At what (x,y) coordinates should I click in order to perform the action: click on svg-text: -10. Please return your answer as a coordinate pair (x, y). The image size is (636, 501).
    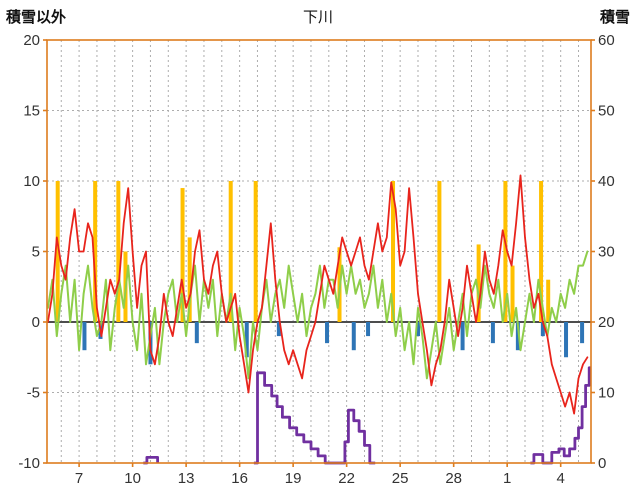
    Looking at the image, I should click on (29, 463).